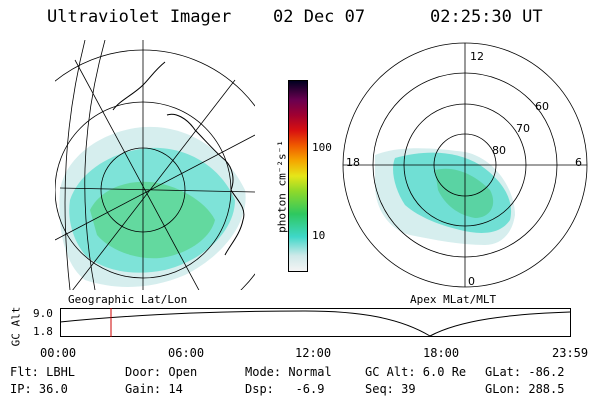 The width and height of the screenshot is (600, 400). Describe the element at coordinates (525, 372) in the screenshot. I see `meta-glat: GLat: -86.2` at that location.